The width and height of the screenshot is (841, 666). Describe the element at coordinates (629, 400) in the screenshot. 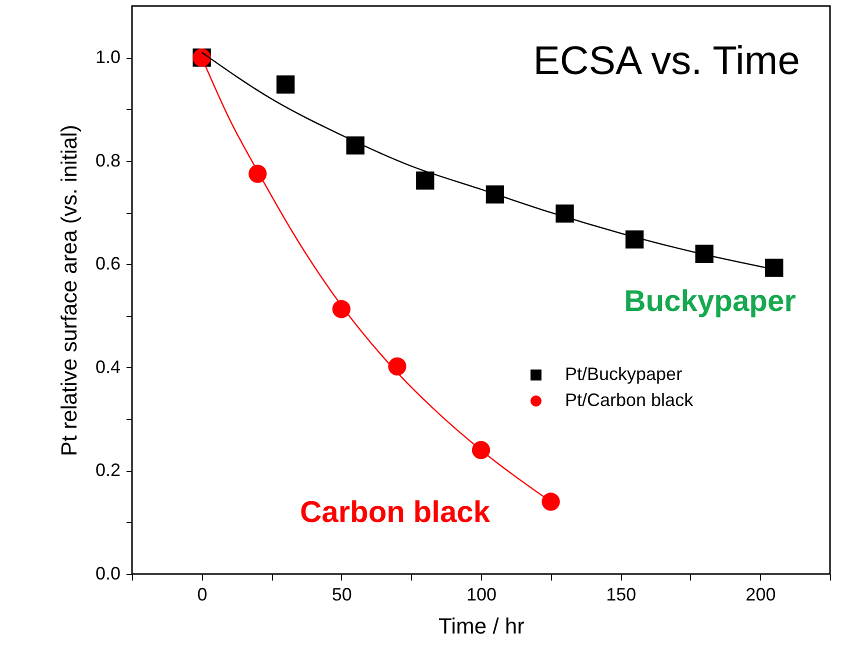

I see `legend-label: Pt/Carbon black` at that location.